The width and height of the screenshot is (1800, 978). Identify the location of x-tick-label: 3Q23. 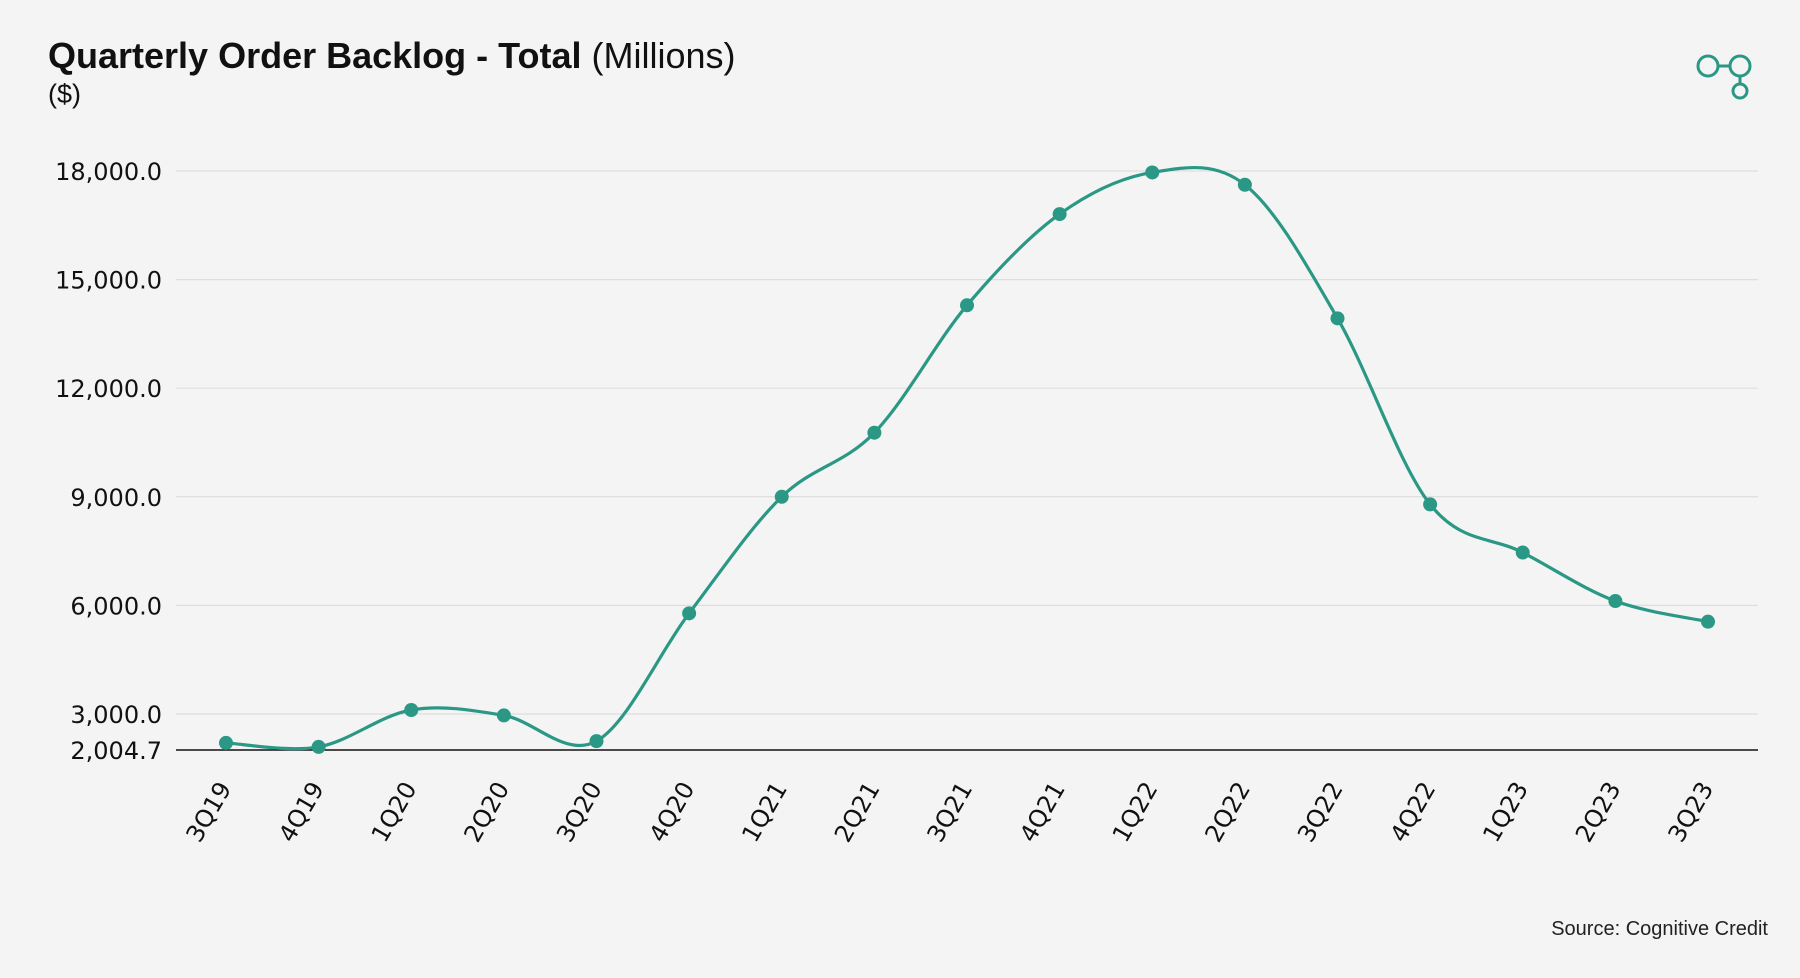
(1691, 812).